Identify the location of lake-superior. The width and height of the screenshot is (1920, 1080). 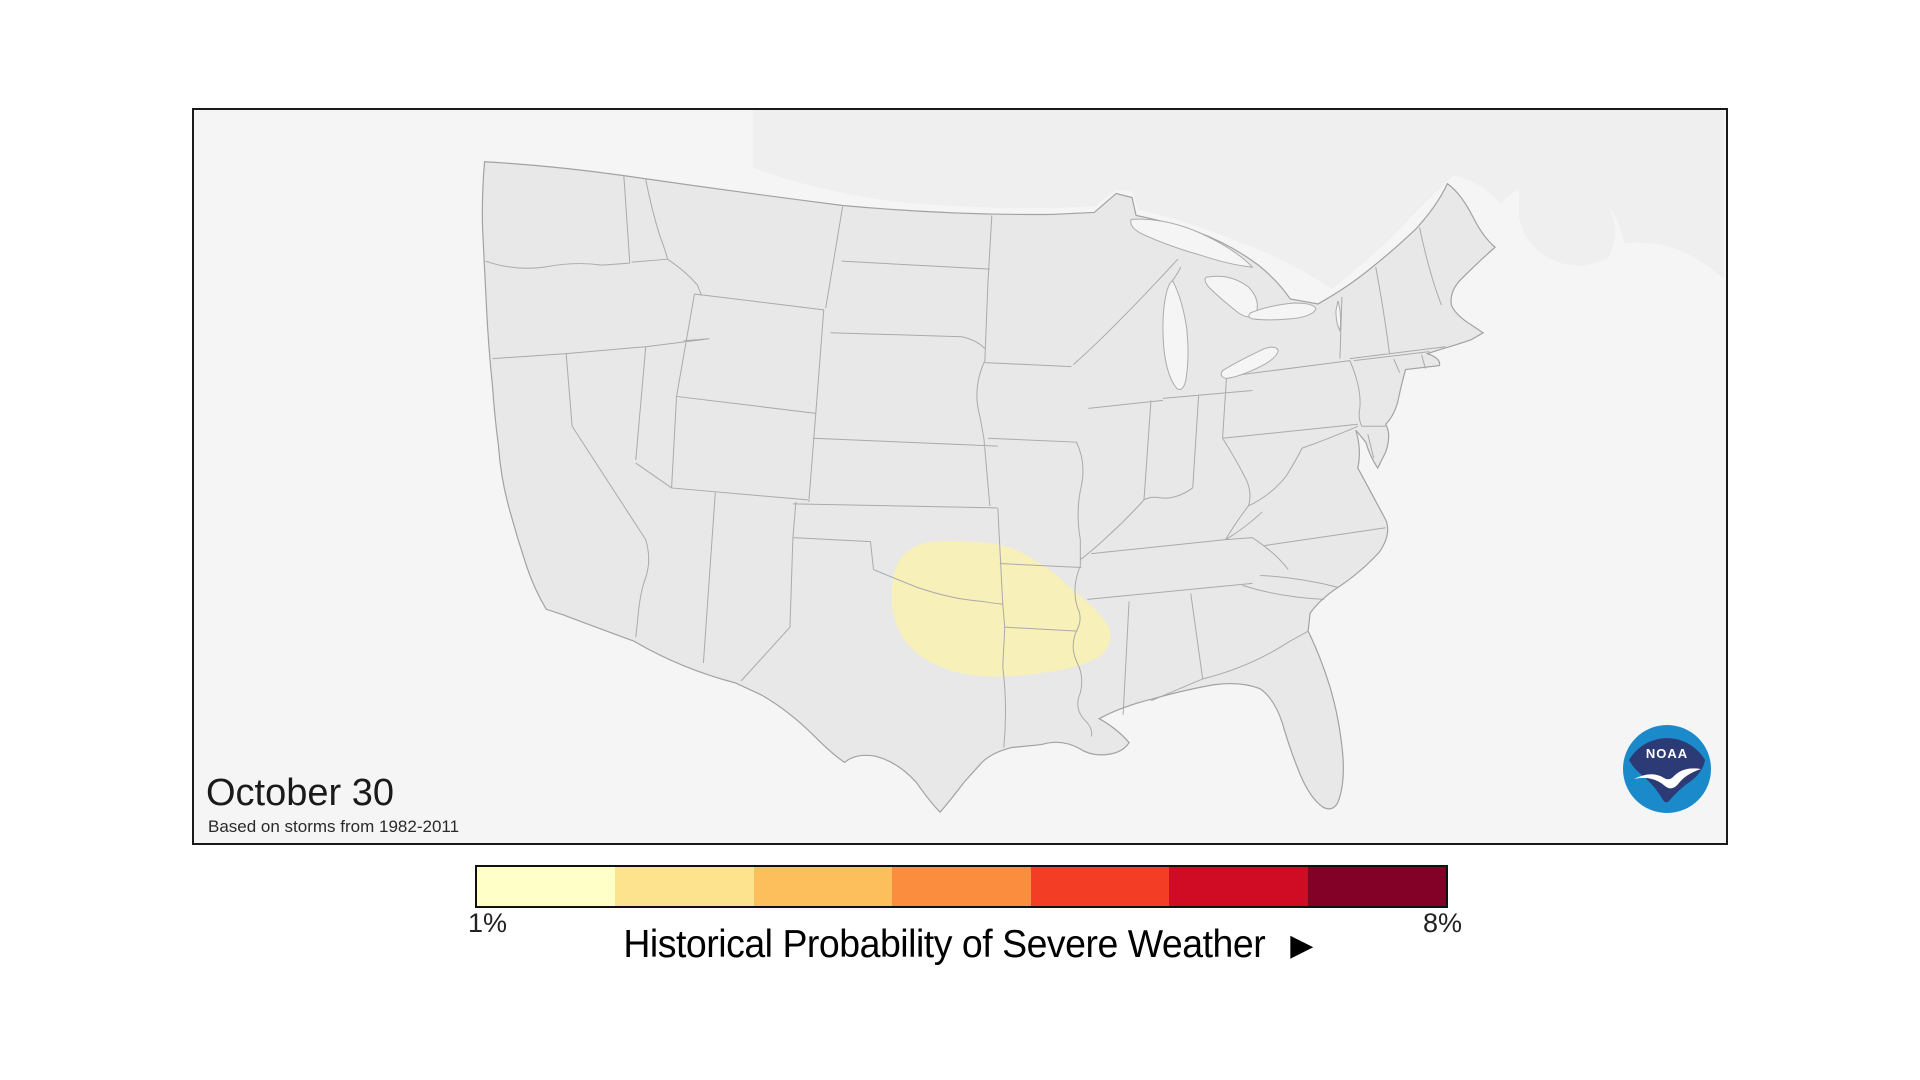
(1192, 243).